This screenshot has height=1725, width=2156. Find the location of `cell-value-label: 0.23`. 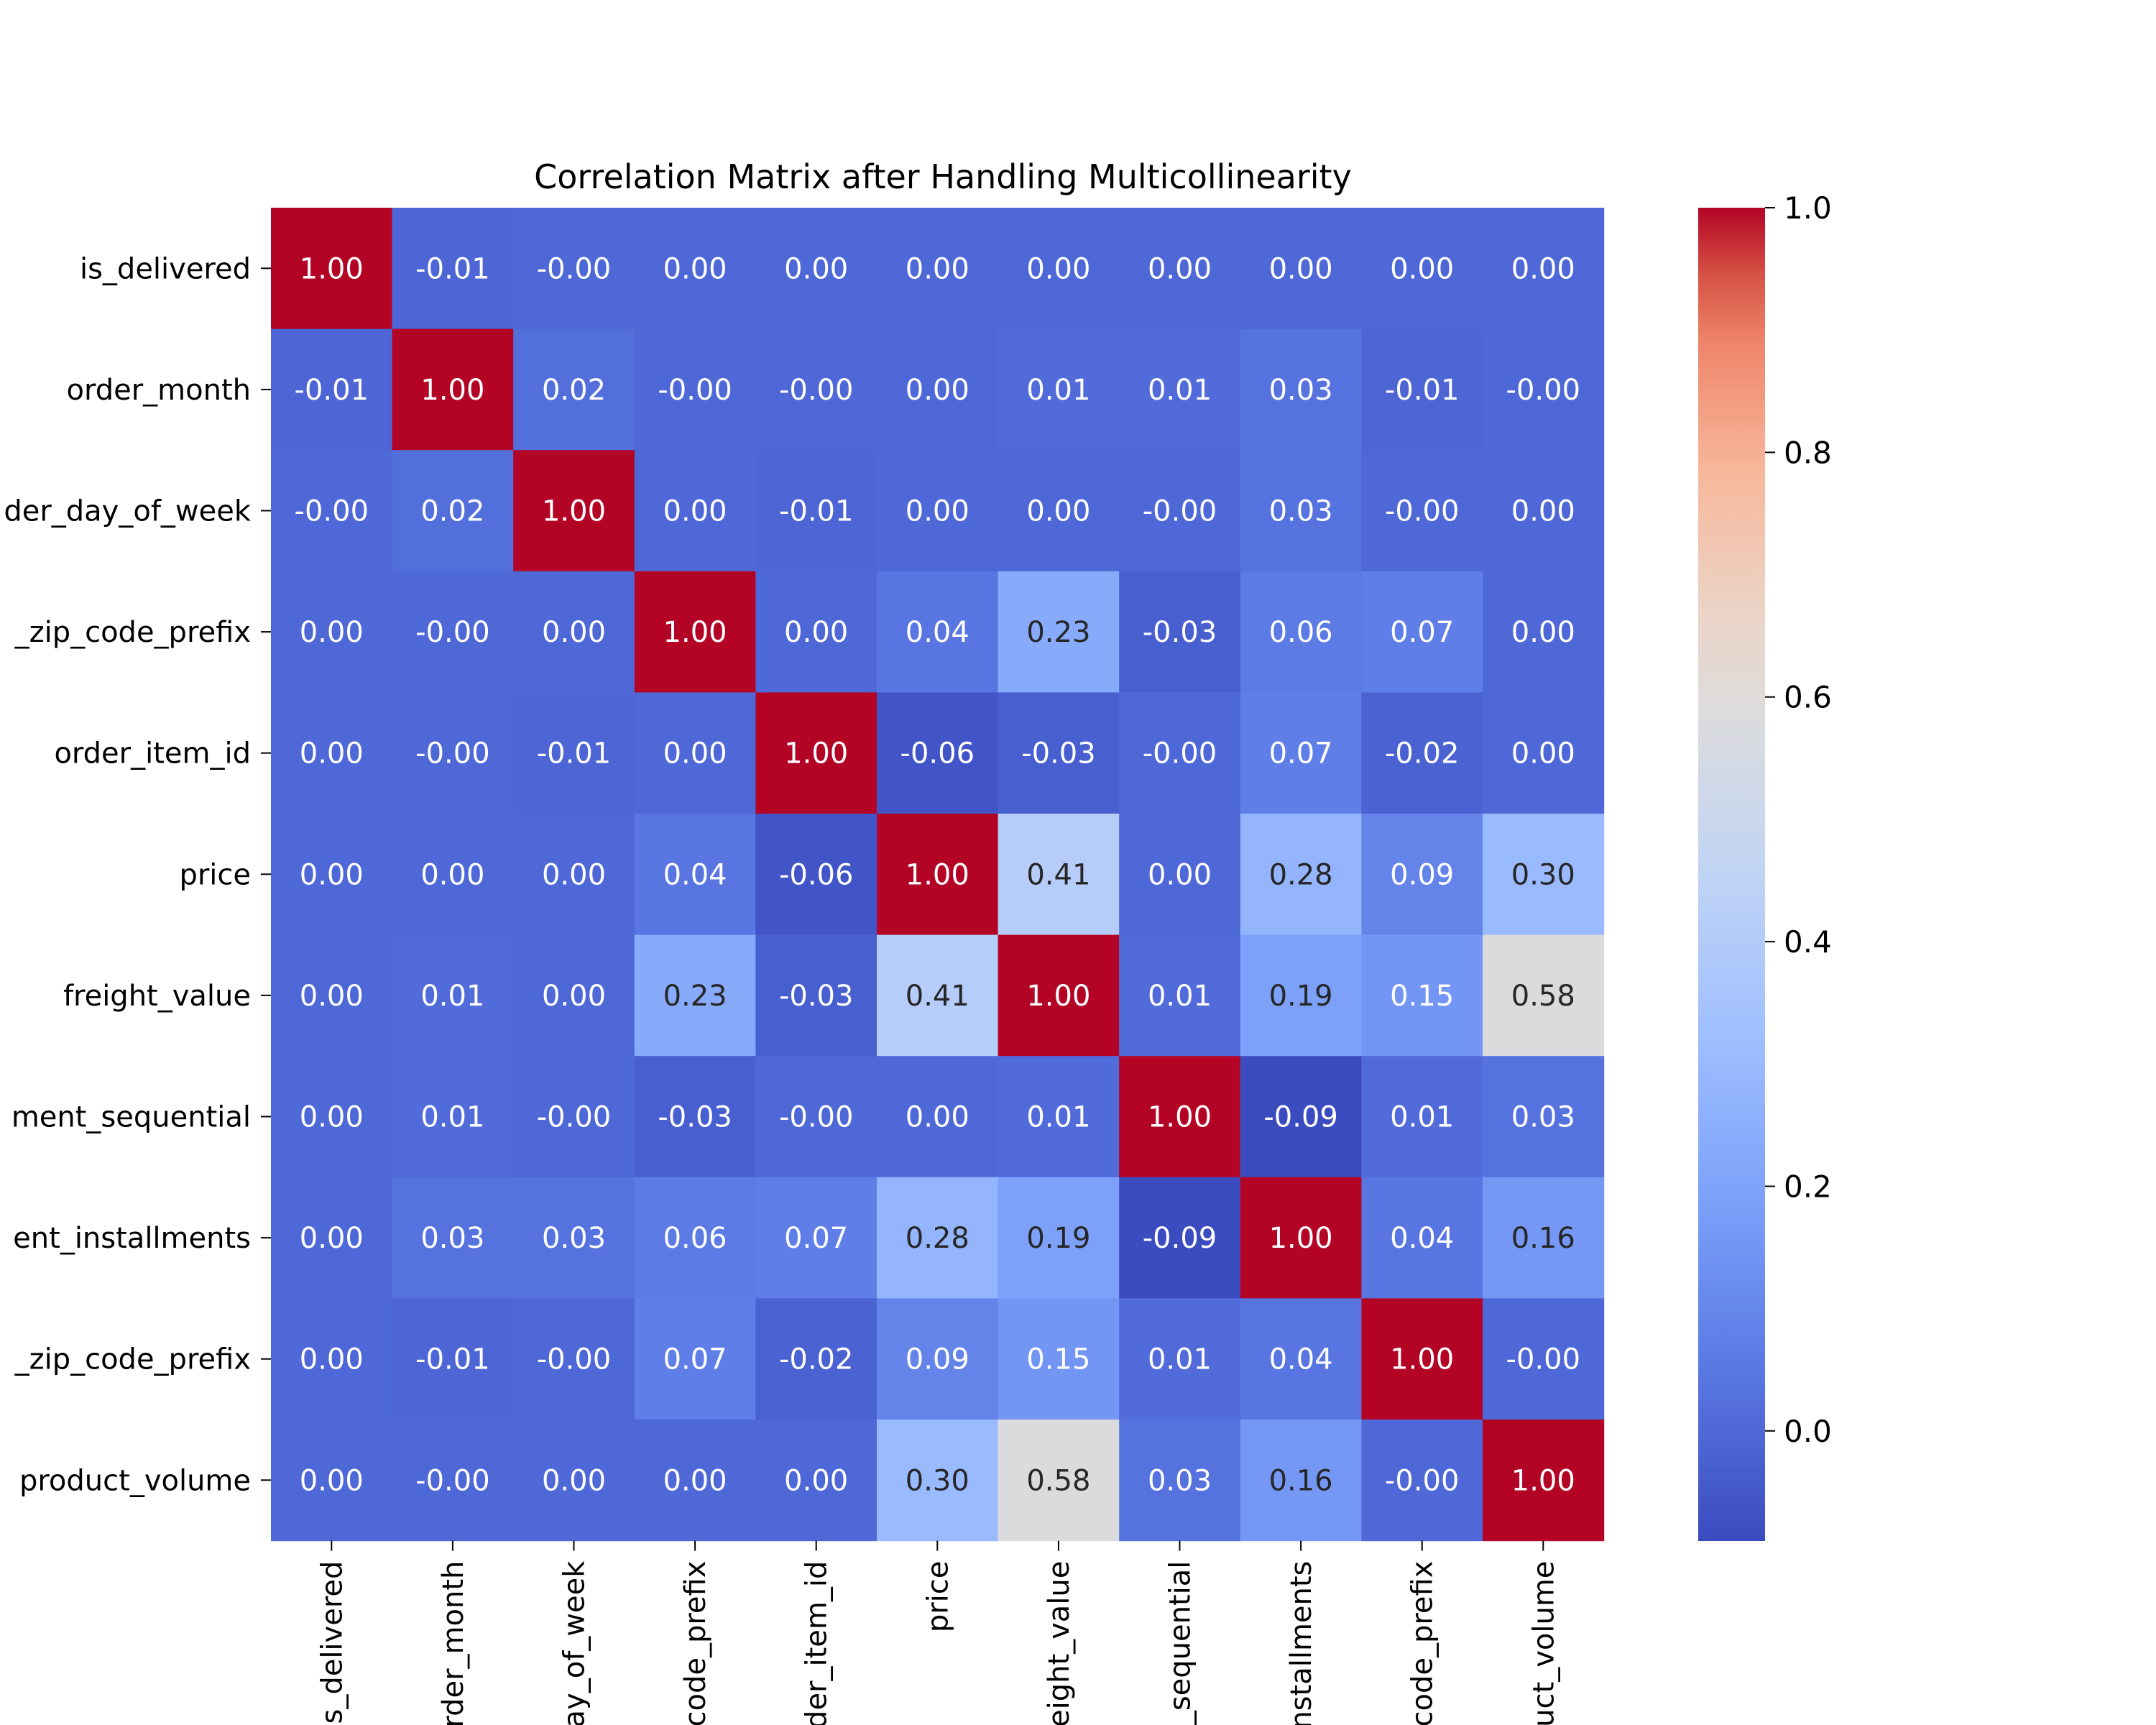

cell-value-label: 0.23 is located at coordinates (695, 996).